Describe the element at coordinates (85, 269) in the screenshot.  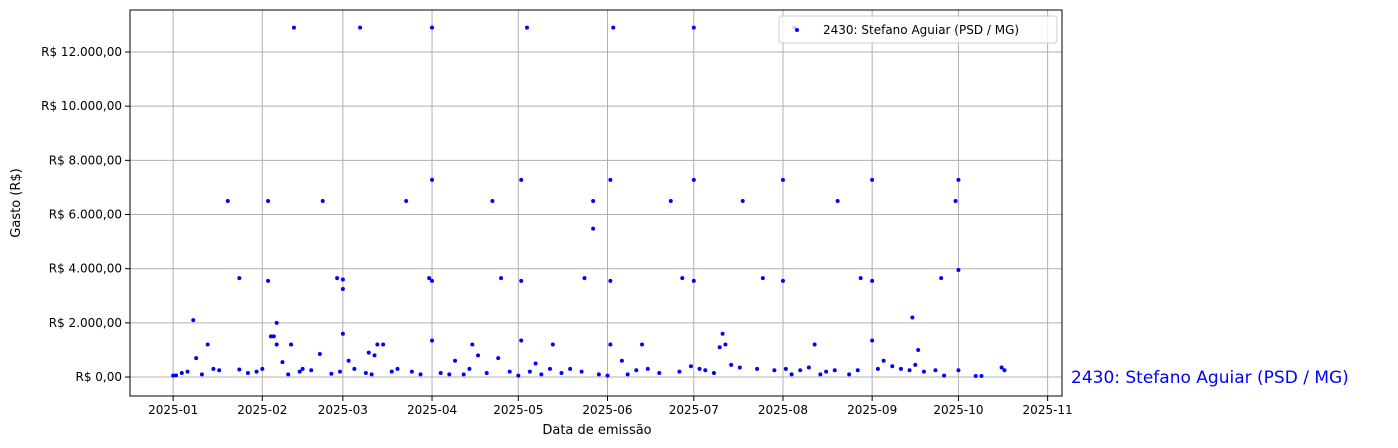
I see `y-tick-label: R$ 4.000,00` at that location.